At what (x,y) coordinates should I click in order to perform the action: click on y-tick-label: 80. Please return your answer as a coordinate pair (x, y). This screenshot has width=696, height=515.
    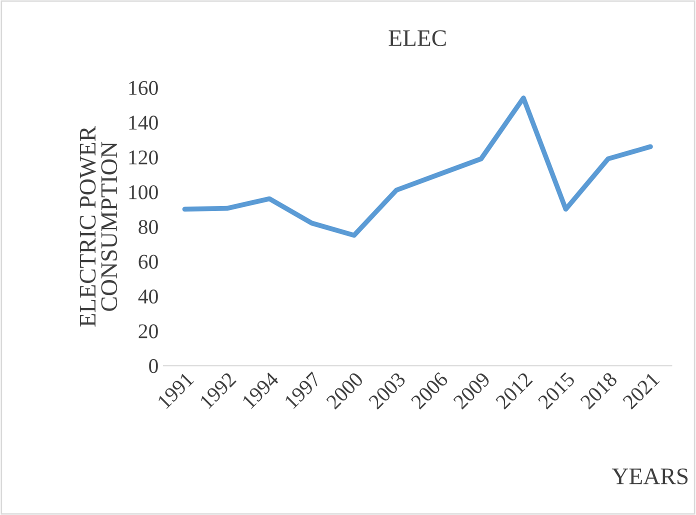
    Looking at the image, I should click on (148, 227).